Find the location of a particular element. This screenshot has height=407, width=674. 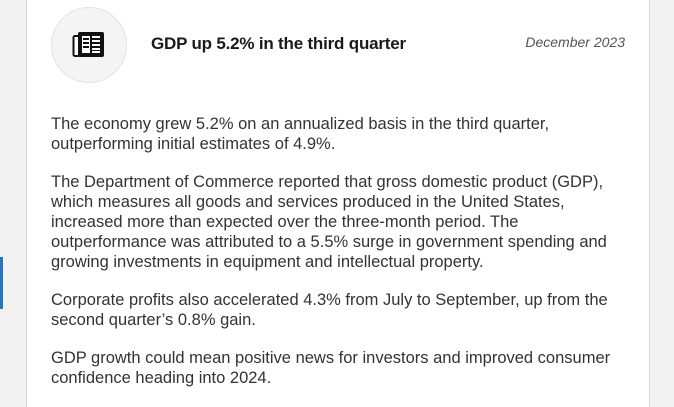

left-accent-bar is located at coordinates (1, 283).